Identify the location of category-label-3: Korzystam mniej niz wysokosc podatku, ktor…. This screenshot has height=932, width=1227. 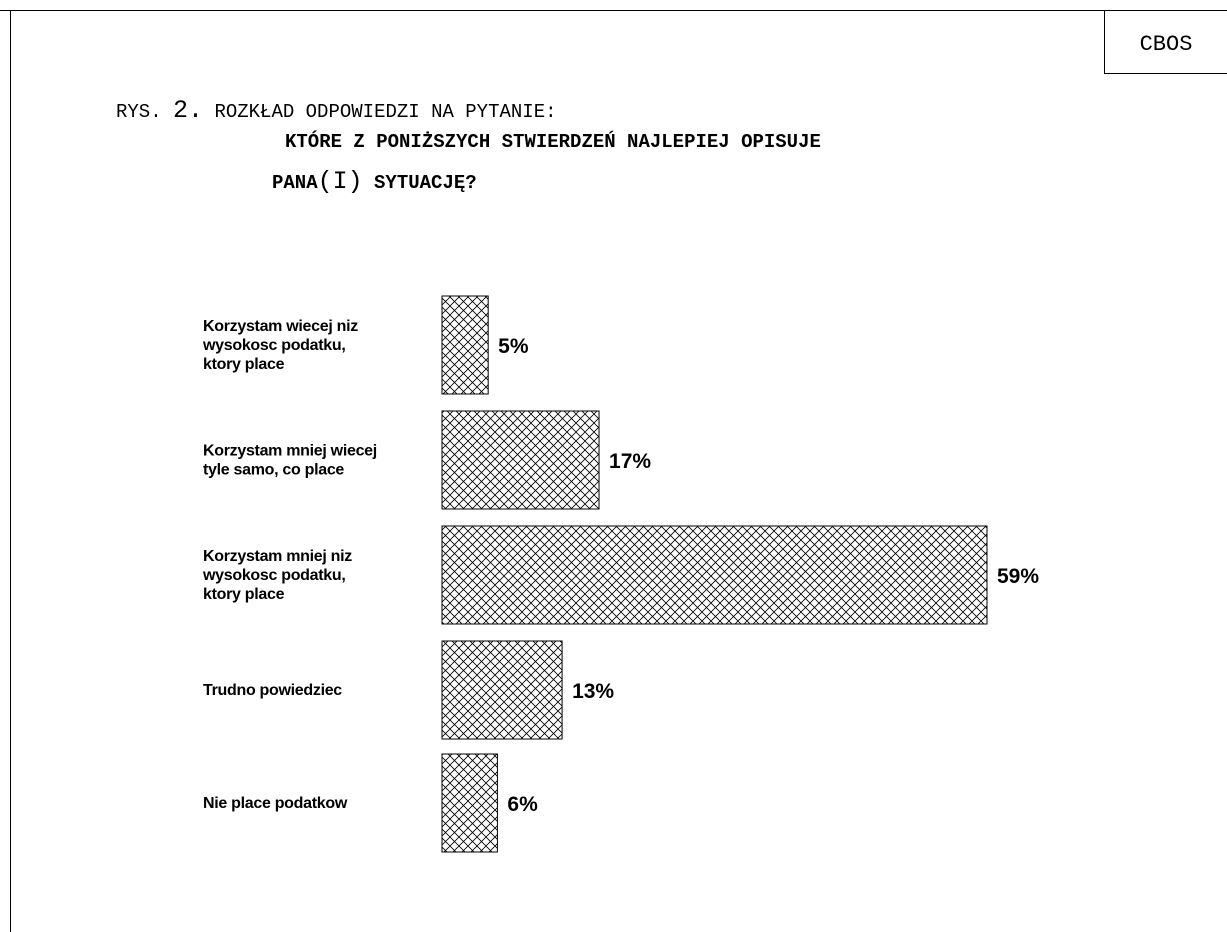
(277, 575).